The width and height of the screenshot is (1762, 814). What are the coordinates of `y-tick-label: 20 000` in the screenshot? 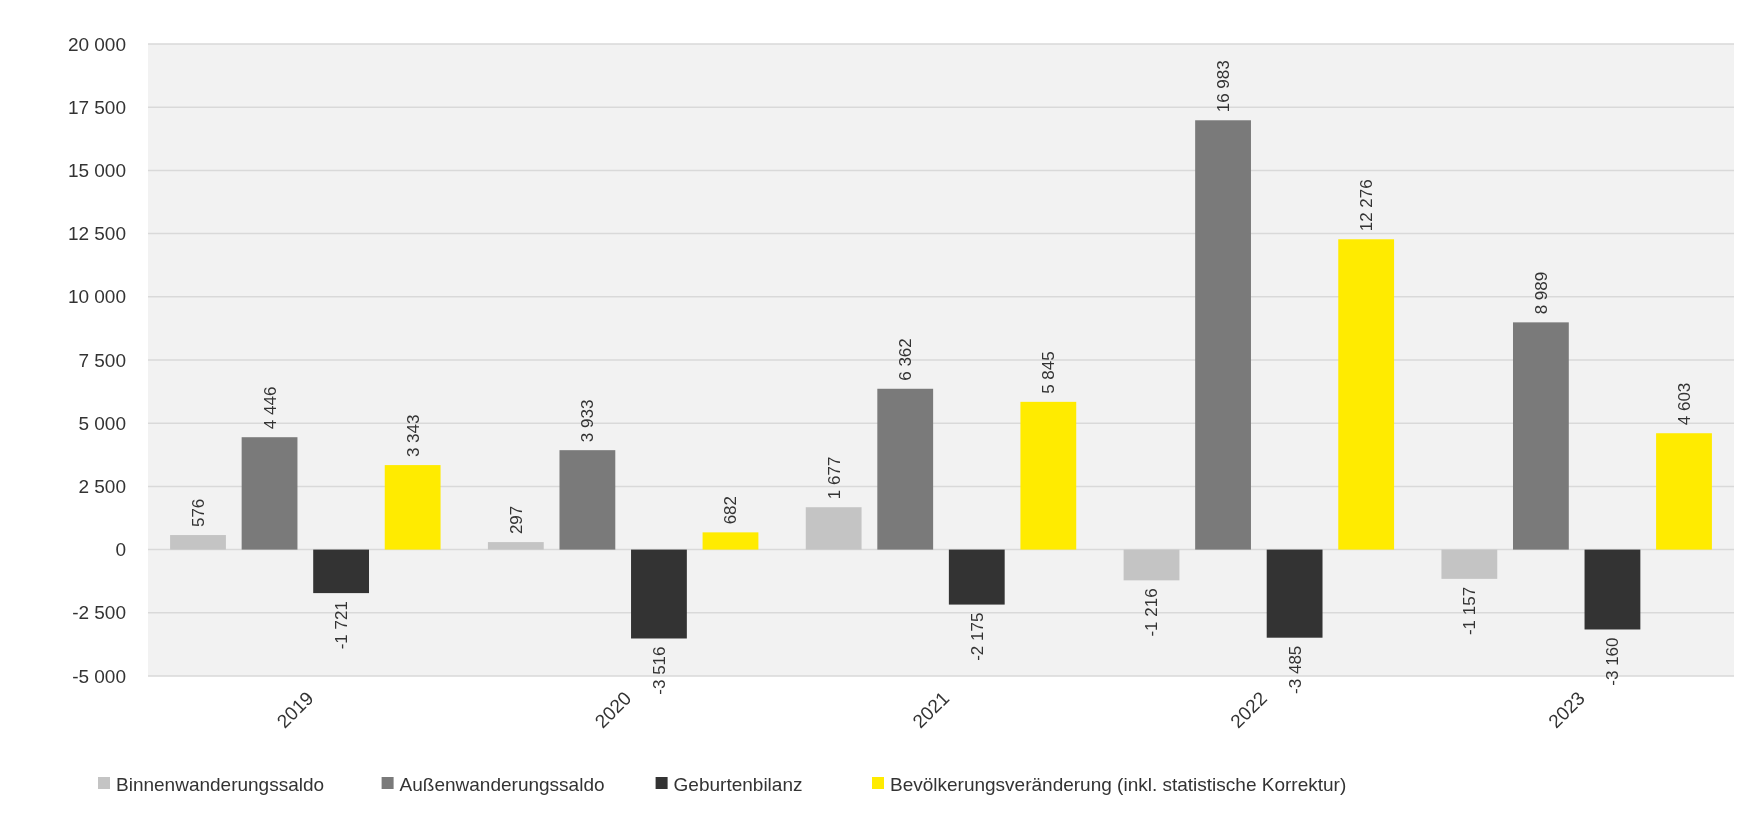 It's located at (96, 44).